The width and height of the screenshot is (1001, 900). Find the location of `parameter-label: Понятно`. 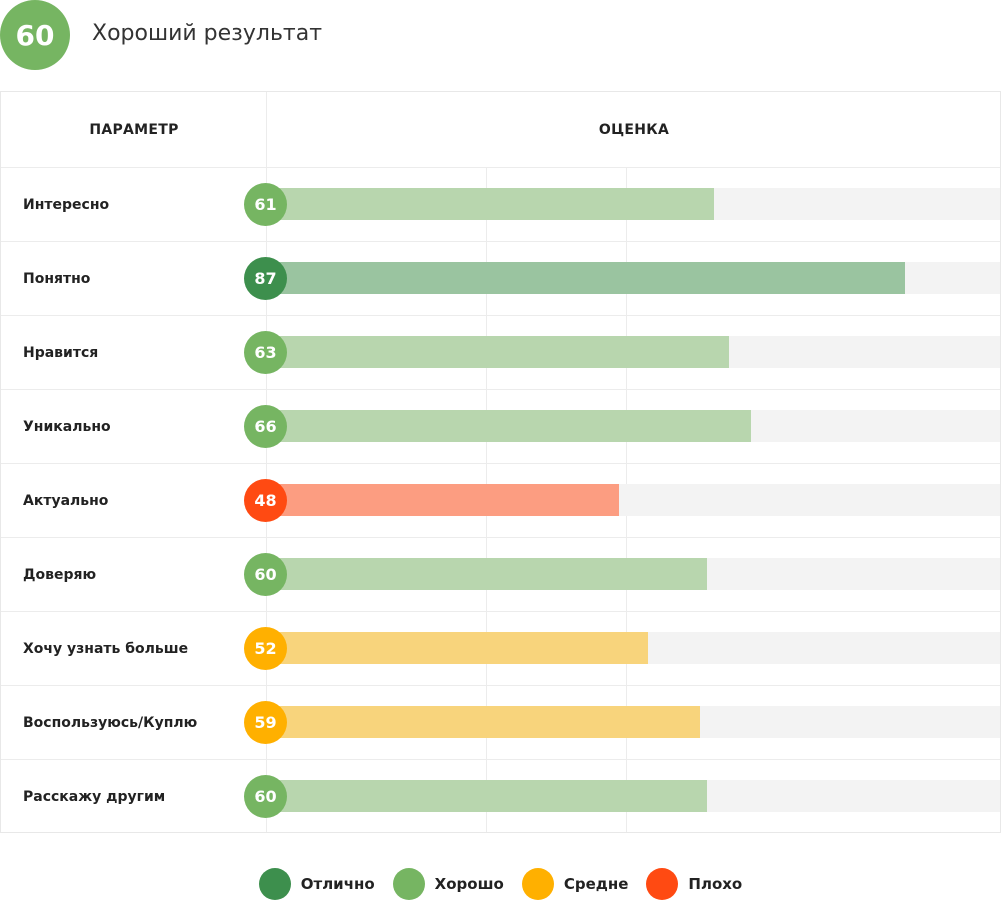

parameter-label: Понятно is located at coordinates (57, 279).